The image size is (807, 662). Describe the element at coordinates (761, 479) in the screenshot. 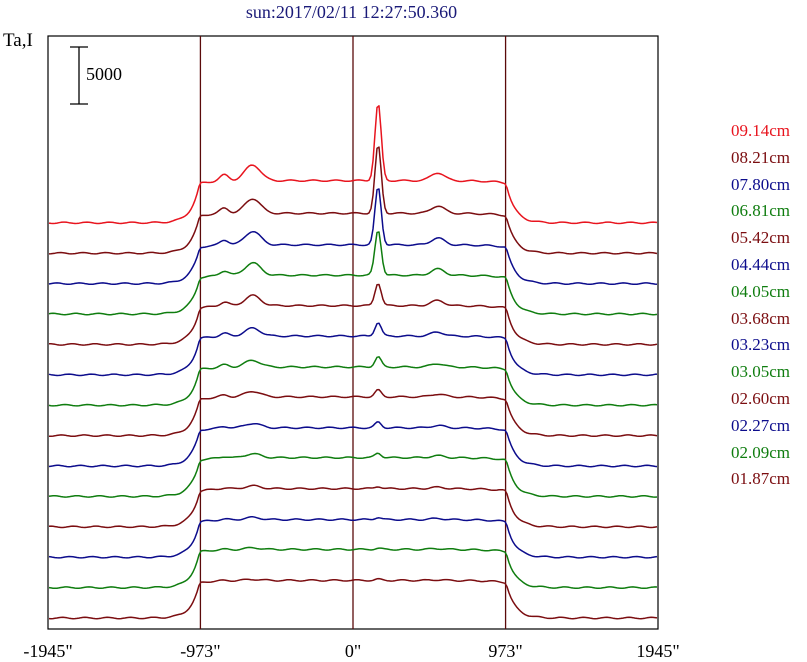

I see `legend-entry: 01.87cm` at that location.